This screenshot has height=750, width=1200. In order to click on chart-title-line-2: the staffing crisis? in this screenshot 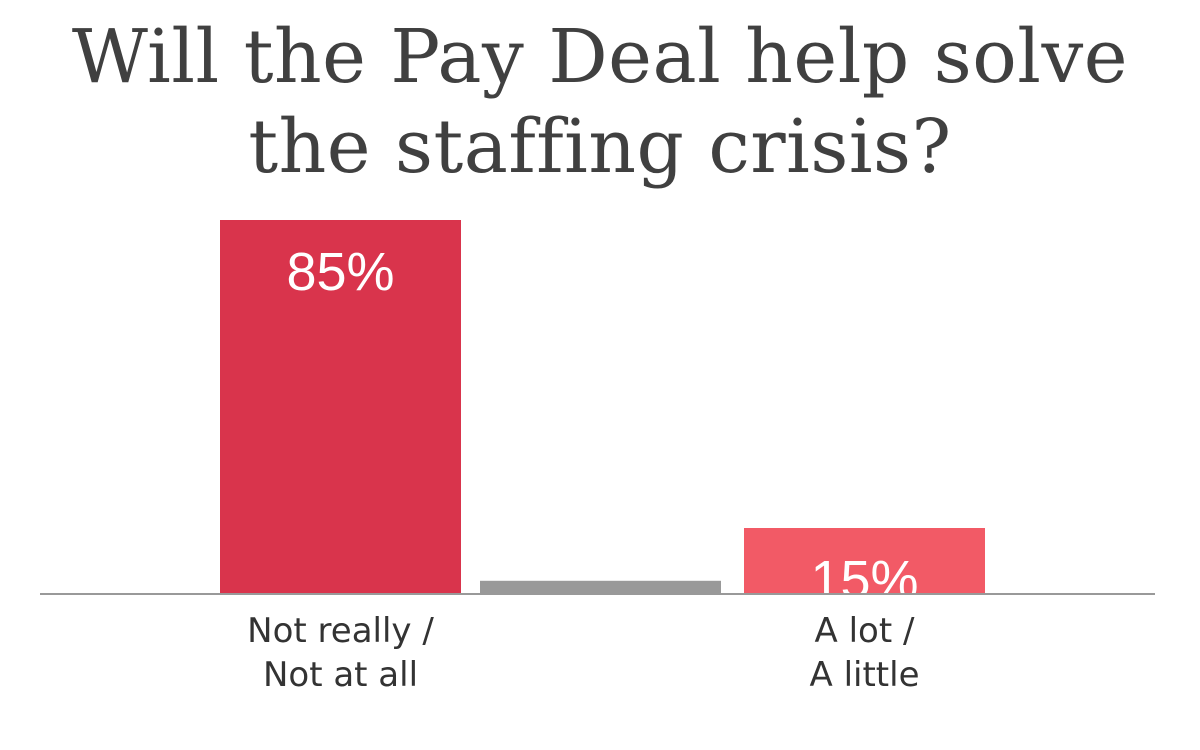, I will do `click(600, 147)`.